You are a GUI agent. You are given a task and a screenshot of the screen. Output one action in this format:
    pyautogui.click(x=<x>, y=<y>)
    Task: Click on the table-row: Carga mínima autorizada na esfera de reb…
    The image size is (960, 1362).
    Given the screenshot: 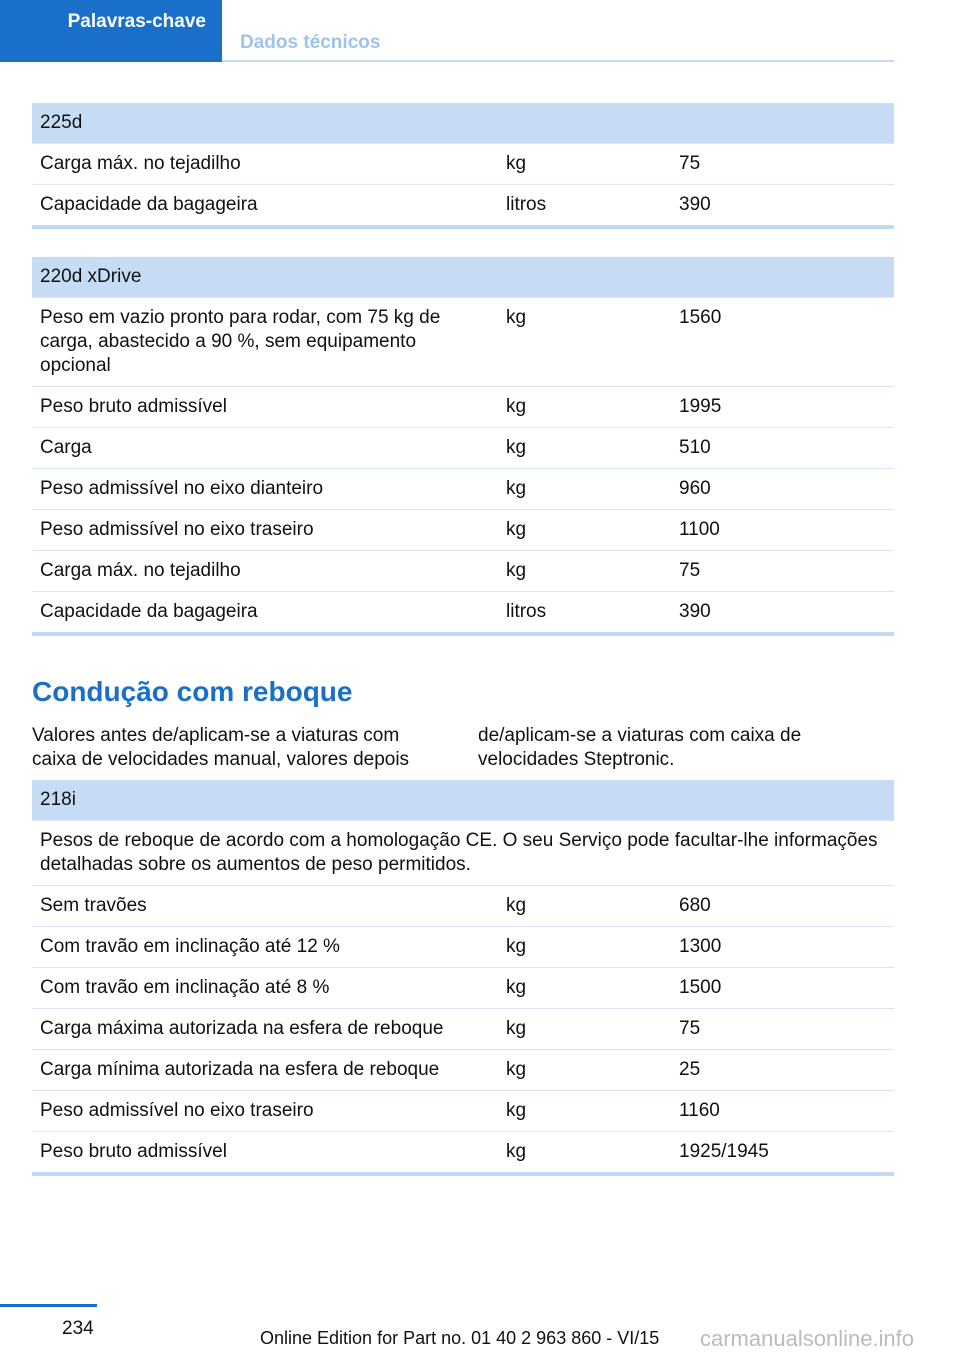 What is the action you would take?
    pyautogui.click(x=463, y=1070)
    